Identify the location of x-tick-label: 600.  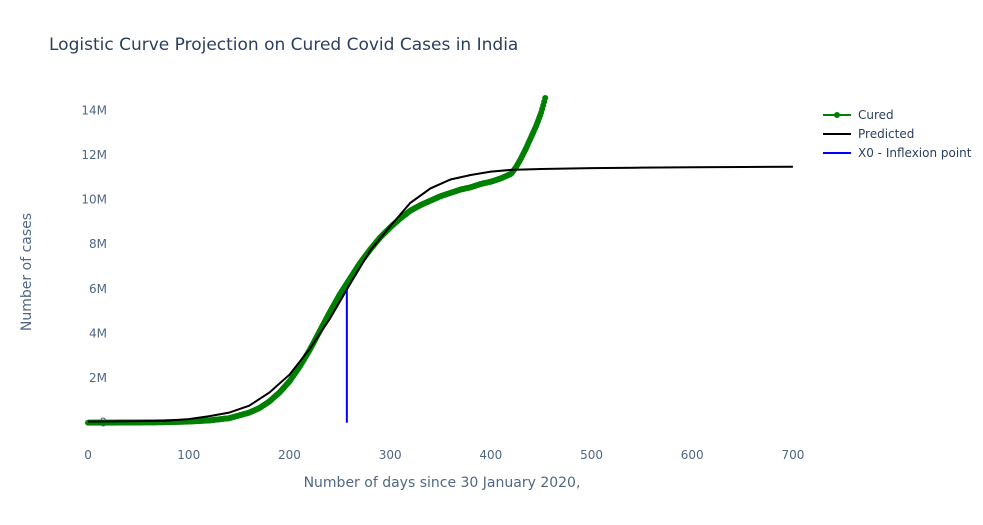
(692, 455).